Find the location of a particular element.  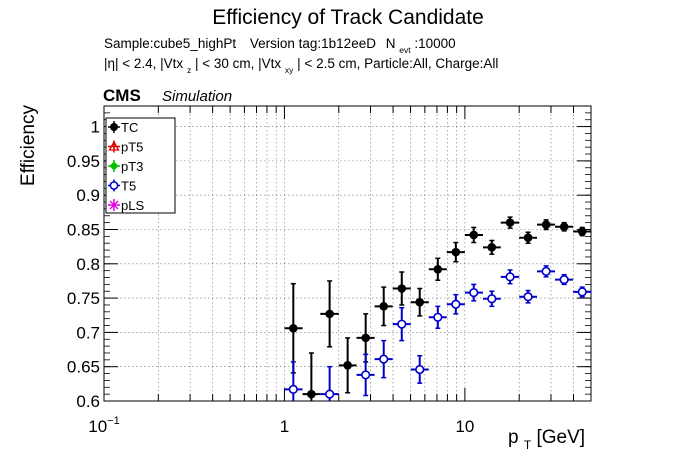

legend: TC pT5 pT3 T5 pLS is located at coordinates (140, 165).